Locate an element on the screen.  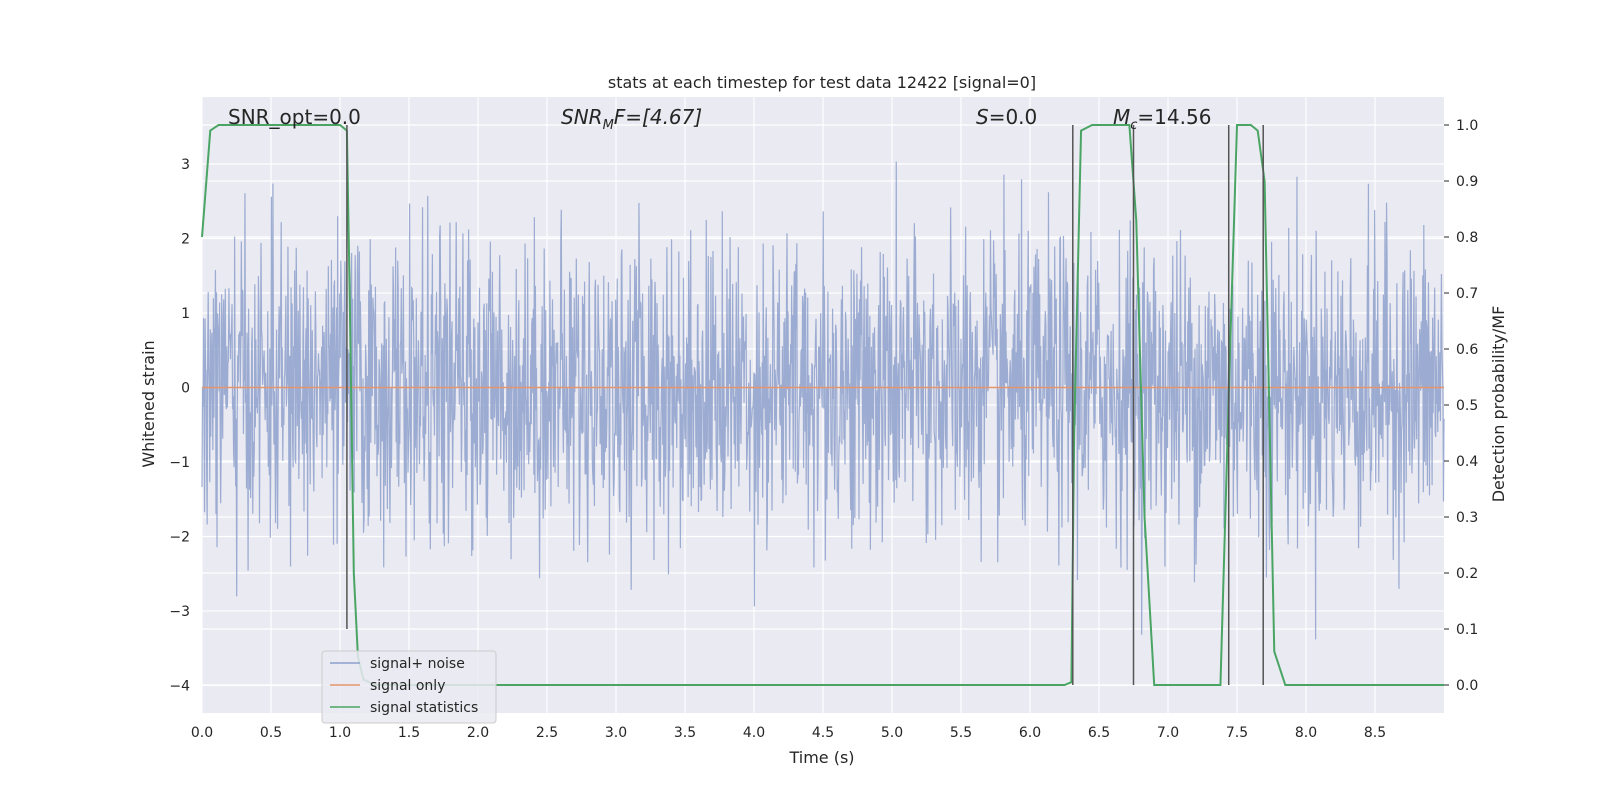
y2-tick-label: 0.4 is located at coordinates (1467, 462).